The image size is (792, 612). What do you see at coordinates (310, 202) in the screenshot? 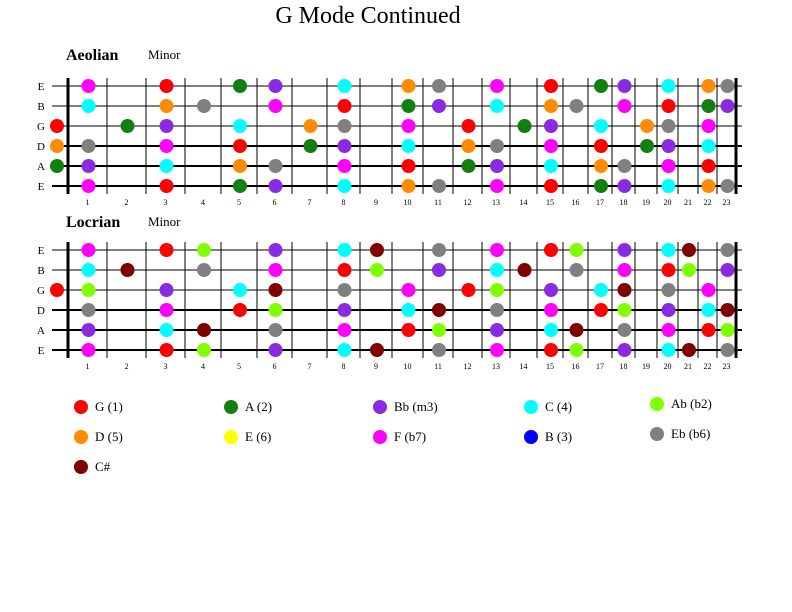
I see `fret-number: 7` at bounding box center [310, 202].